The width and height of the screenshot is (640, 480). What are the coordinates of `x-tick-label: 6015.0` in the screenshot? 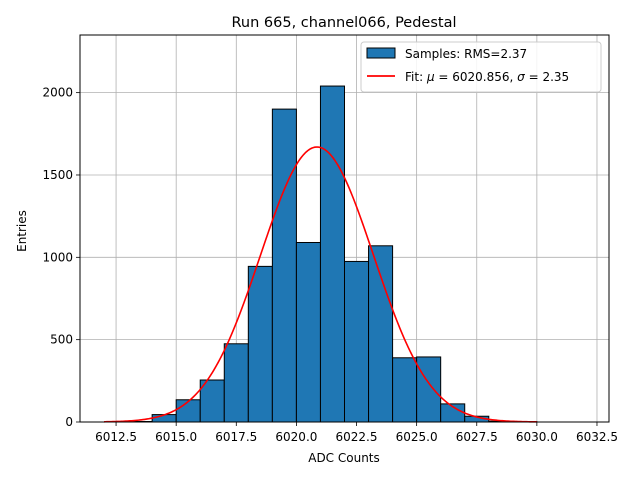 It's located at (176, 437).